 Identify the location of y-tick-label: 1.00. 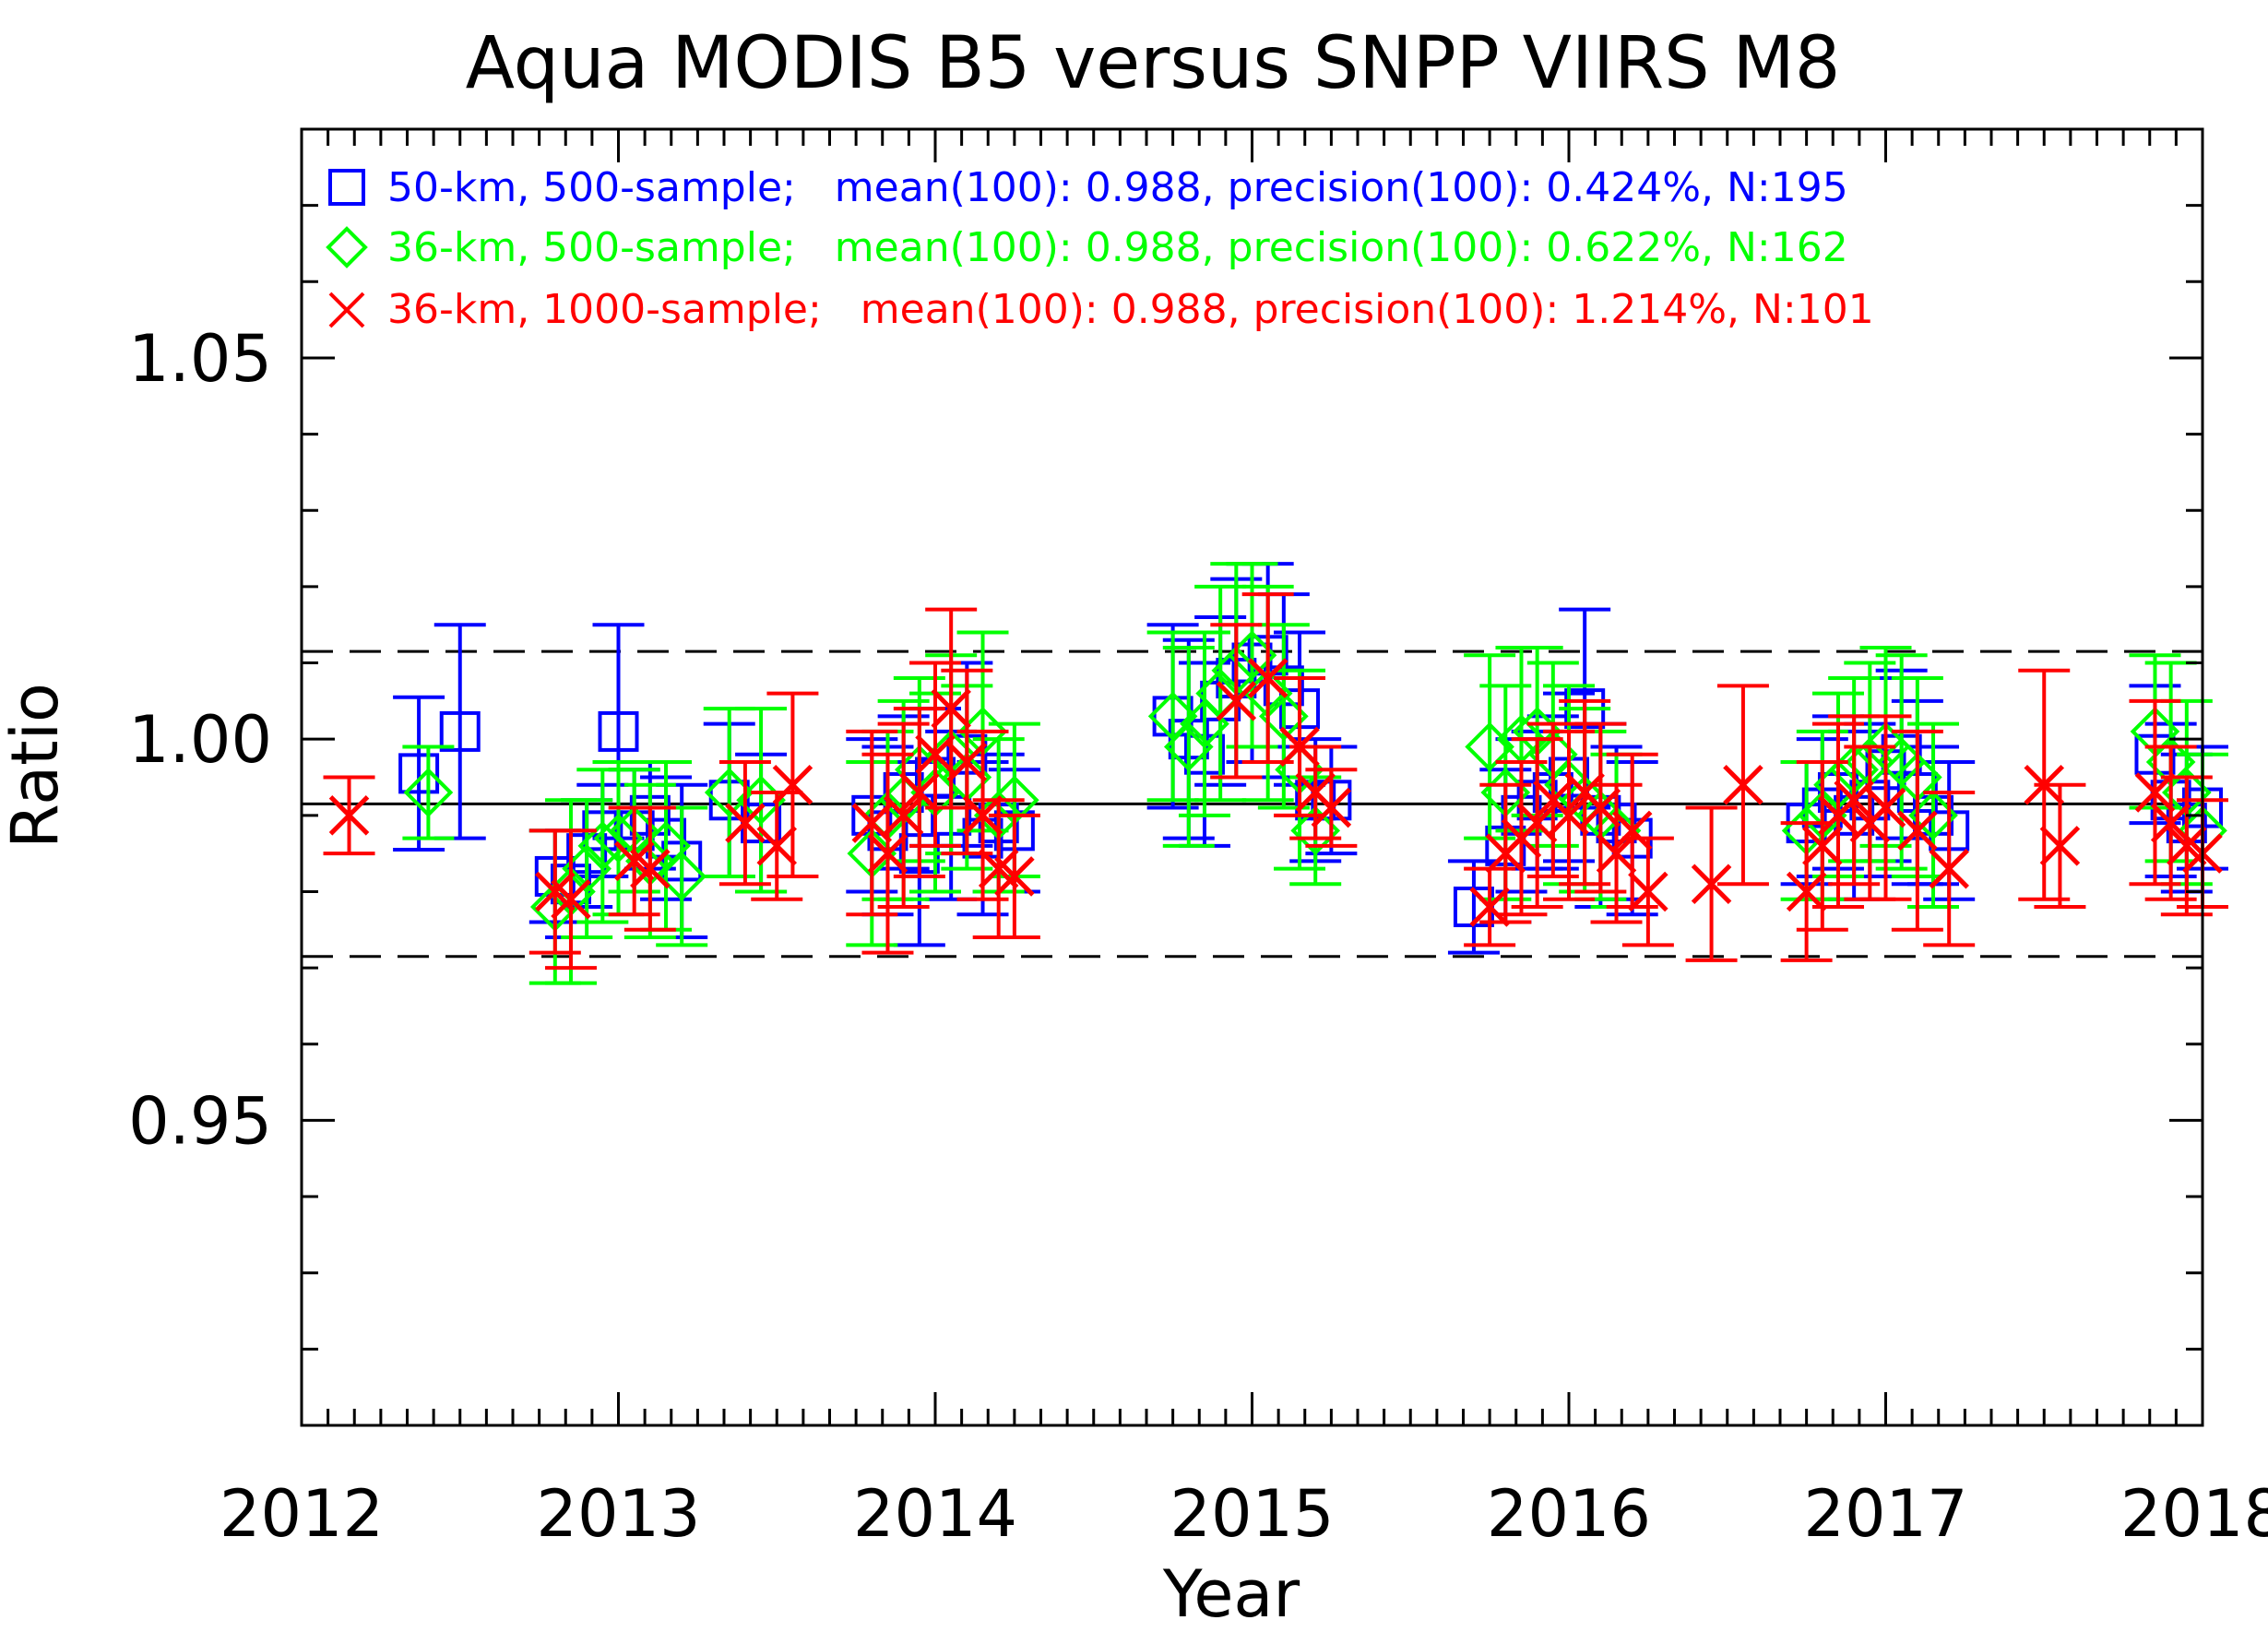
(200, 740).